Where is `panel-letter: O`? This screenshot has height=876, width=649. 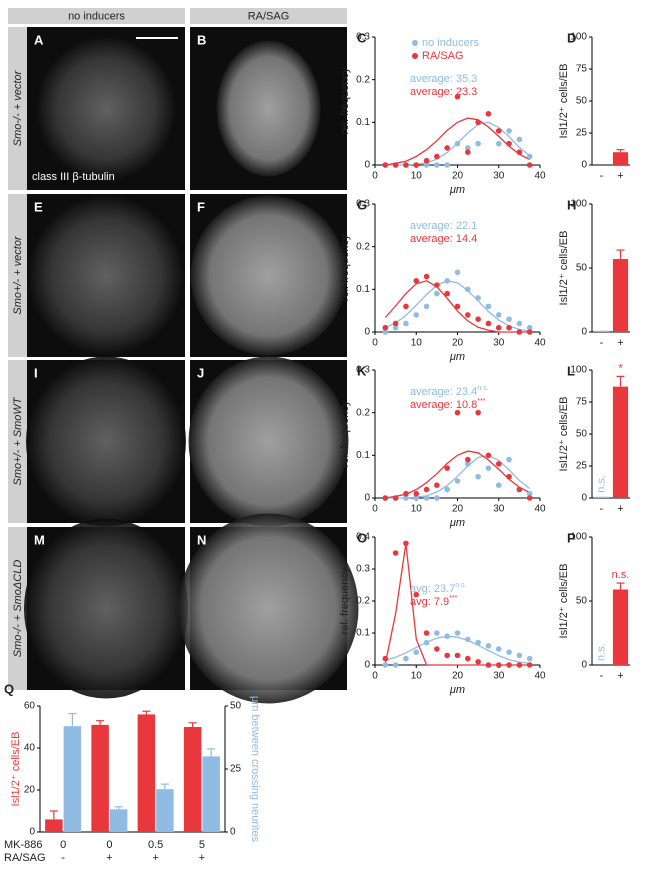
panel-letter: O is located at coordinates (362, 537).